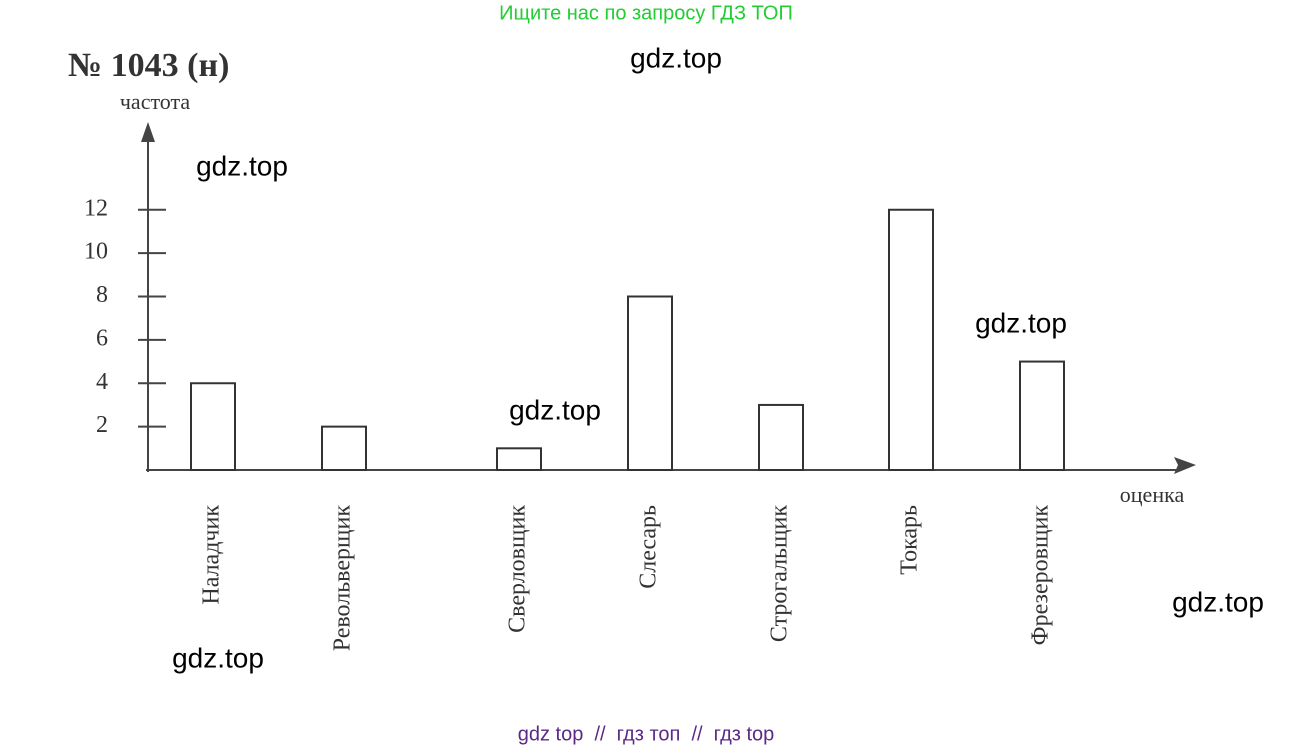  What do you see at coordinates (646, 734) in the screenshot?
I see `watermark-footer: gdz top // гдз топ // гдз top` at bounding box center [646, 734].